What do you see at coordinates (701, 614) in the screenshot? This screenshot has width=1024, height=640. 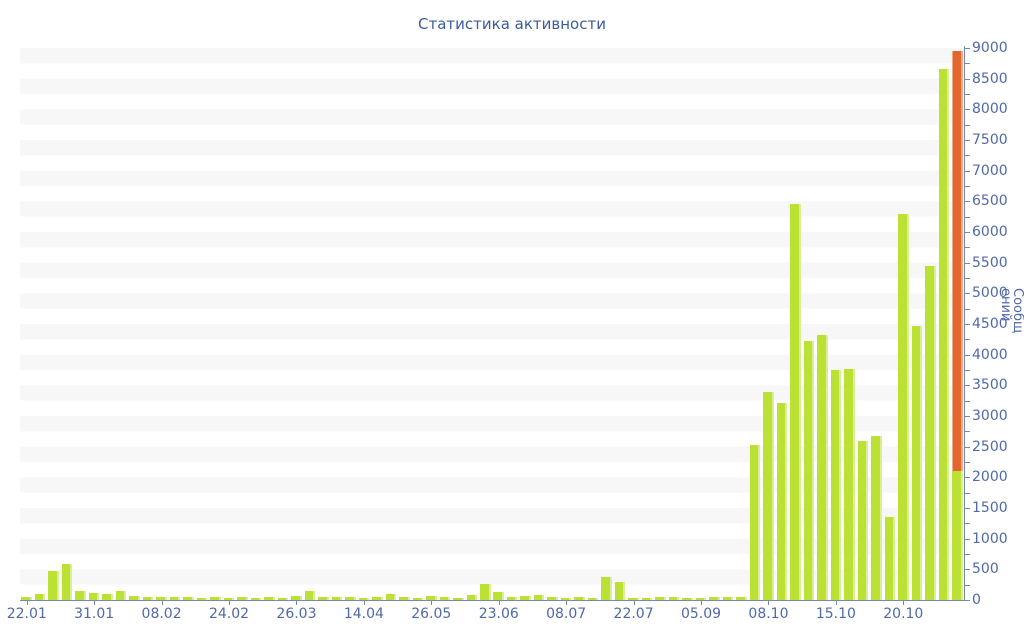 I see `x-tick-label: 05.09` at bounding box center [701, 614].